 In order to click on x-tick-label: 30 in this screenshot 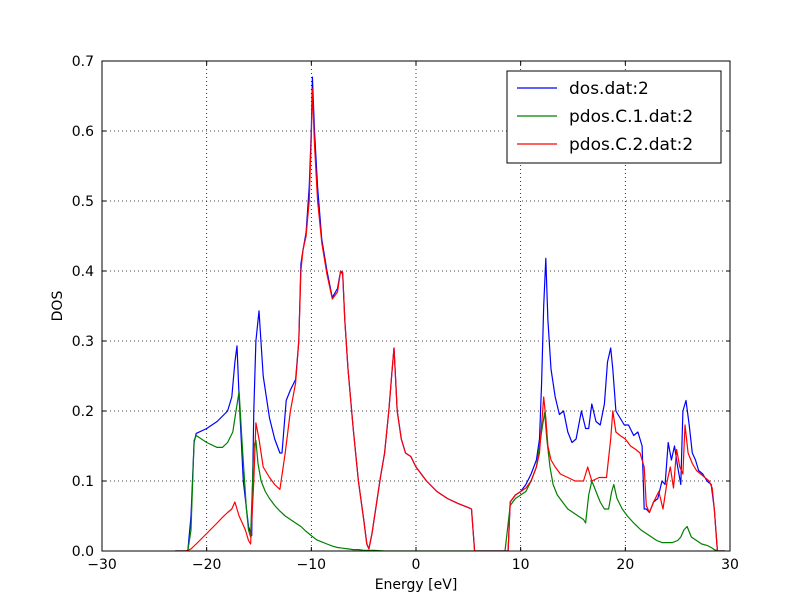, I will do `click(730, 565)`.